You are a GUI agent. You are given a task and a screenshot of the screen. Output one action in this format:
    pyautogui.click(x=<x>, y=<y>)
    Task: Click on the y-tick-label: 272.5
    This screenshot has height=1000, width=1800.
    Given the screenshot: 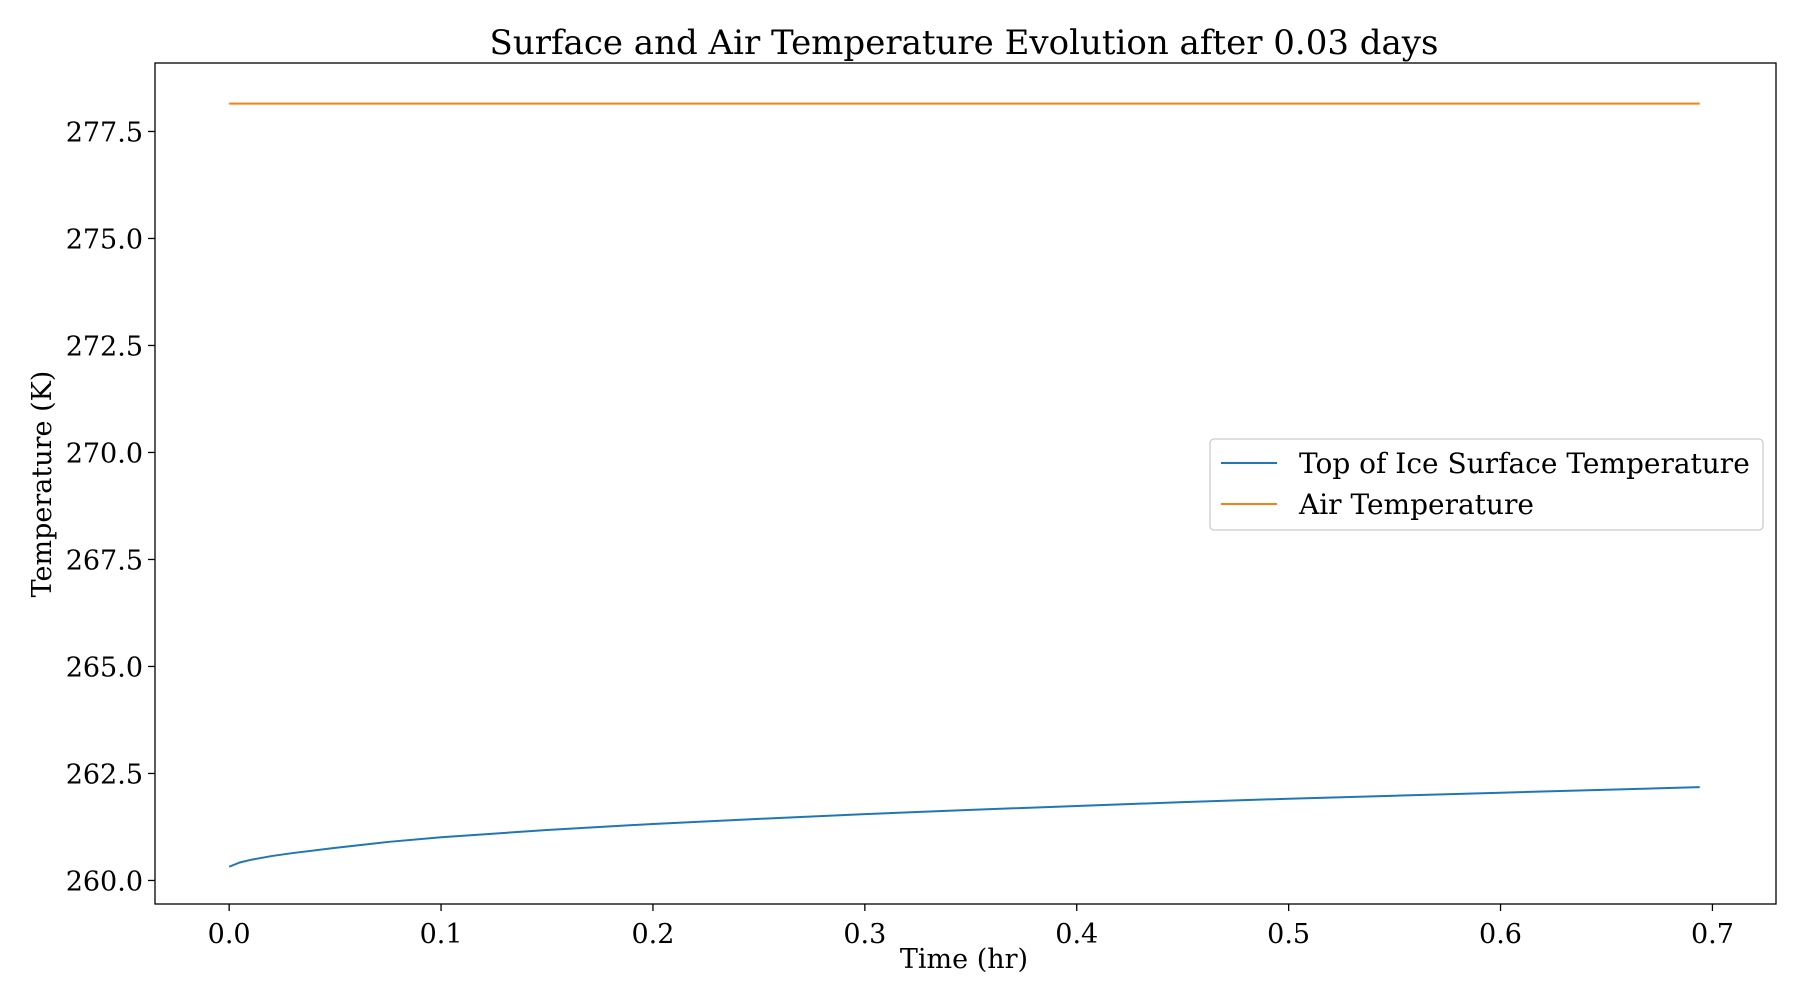 What is the action you would take?
    pyautogui.click(x=104, y=346)
    